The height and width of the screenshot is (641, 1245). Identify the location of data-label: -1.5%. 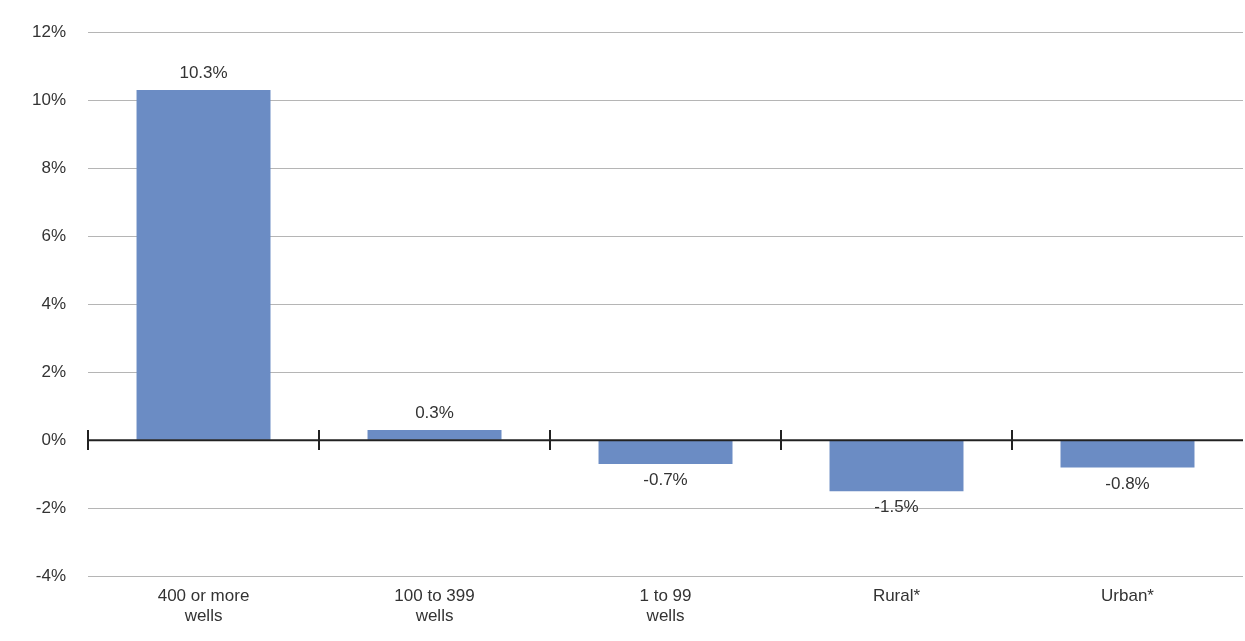
(896, 507).